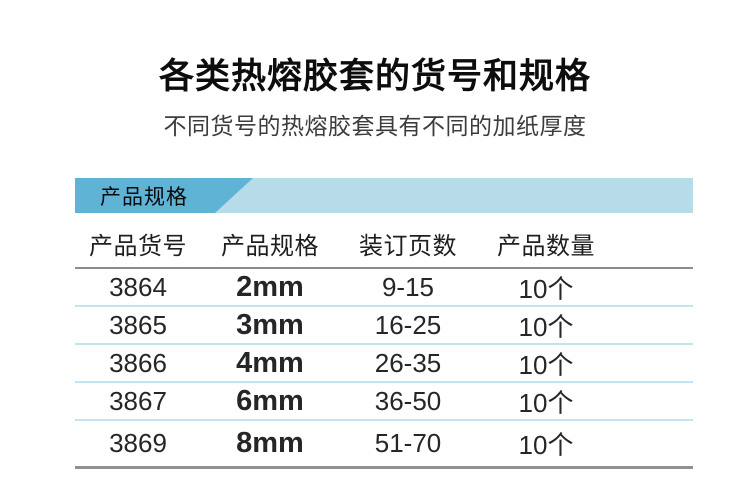  I want to click on cell-product-code: 3866, so click(138, 363).